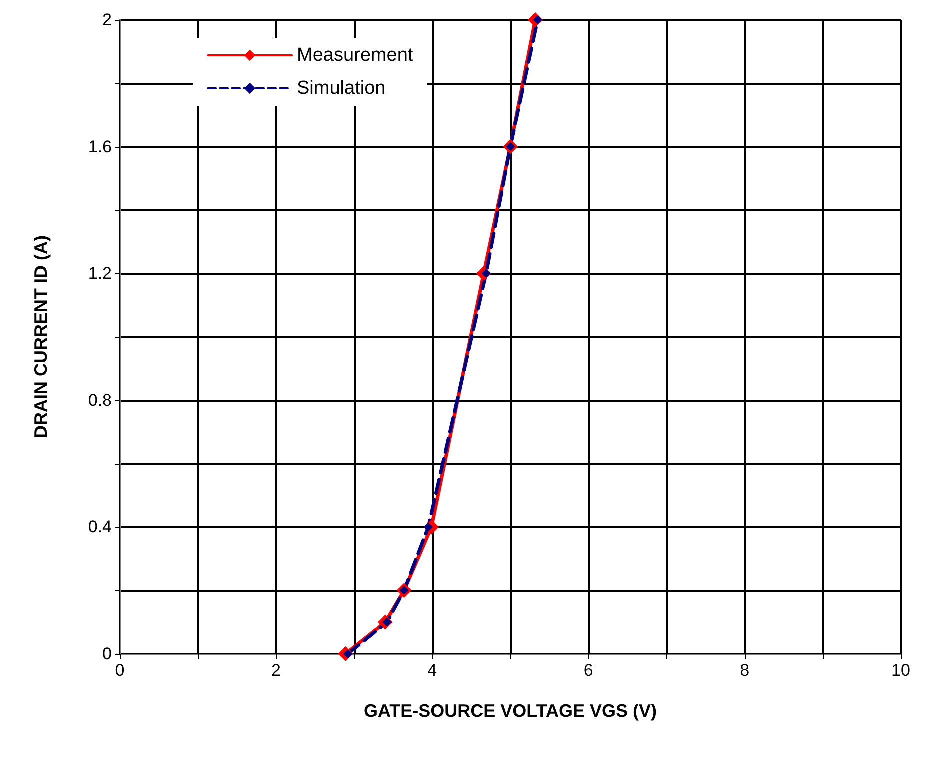  What do you see at coordinates (745, 670) in the screenshot?
I see `x-tick-label: 8` at bounding box center [745, 670].